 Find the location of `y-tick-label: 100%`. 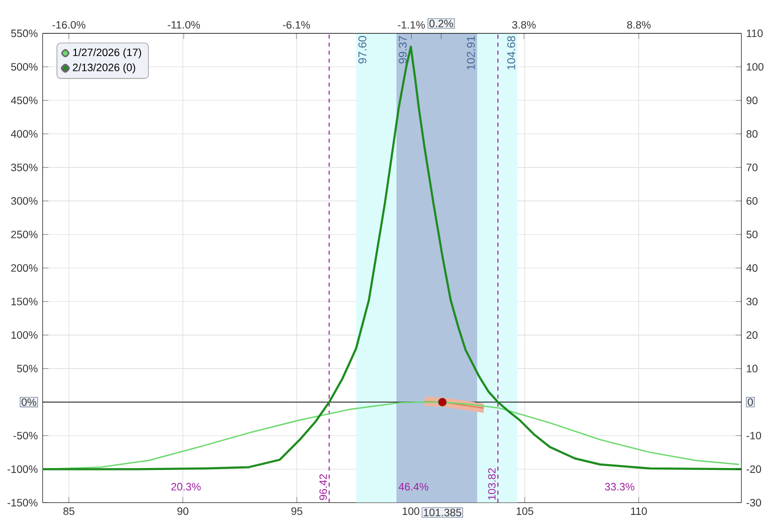

y-tick-label: 100% is located at coordinates (24, 335).